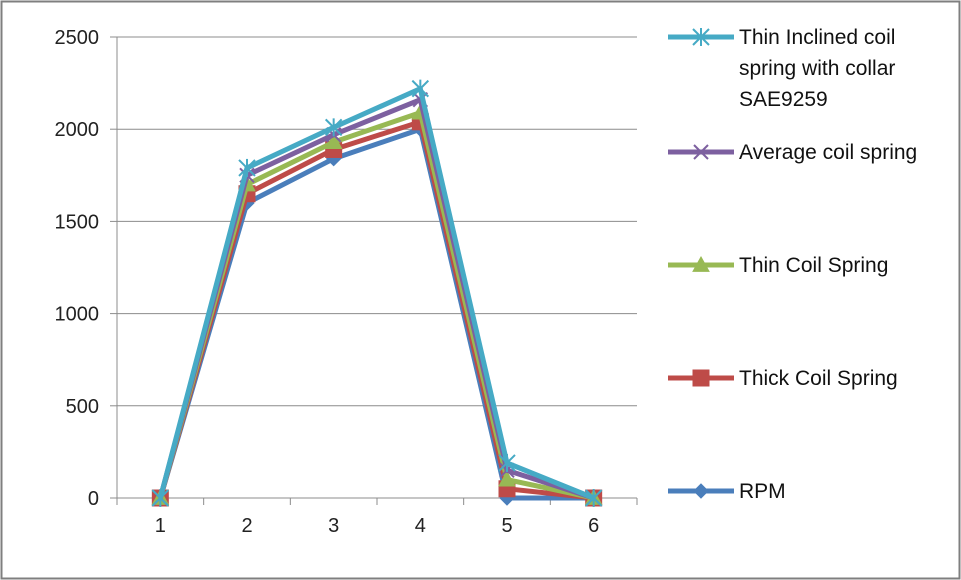  What do you see at coordinates (93, 499) in the screenshot?
I see `y-tick-label: 0` at bounding box center [93, 499].